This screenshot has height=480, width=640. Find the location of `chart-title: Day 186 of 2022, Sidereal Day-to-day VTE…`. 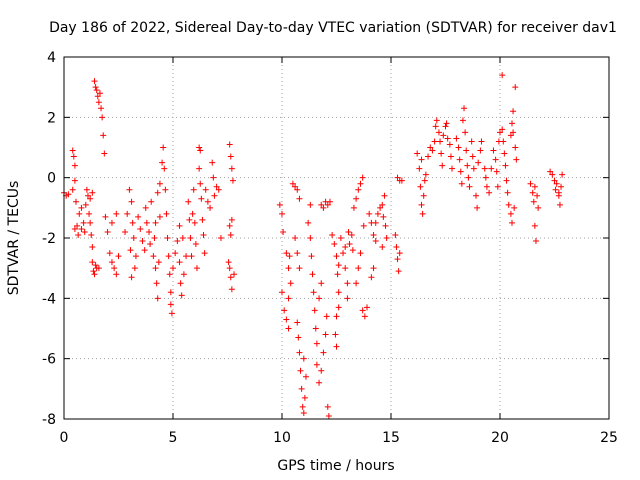

chart-title: Day 186 of 2022, Sidereal Day-to-day VTE… is located at coordinates (333, 28).